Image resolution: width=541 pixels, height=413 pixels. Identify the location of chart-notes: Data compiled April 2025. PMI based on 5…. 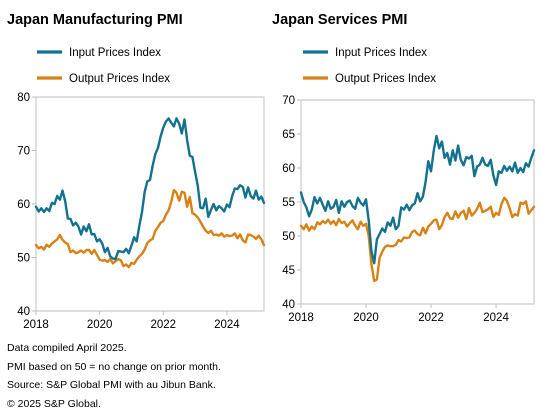
(114, 376).